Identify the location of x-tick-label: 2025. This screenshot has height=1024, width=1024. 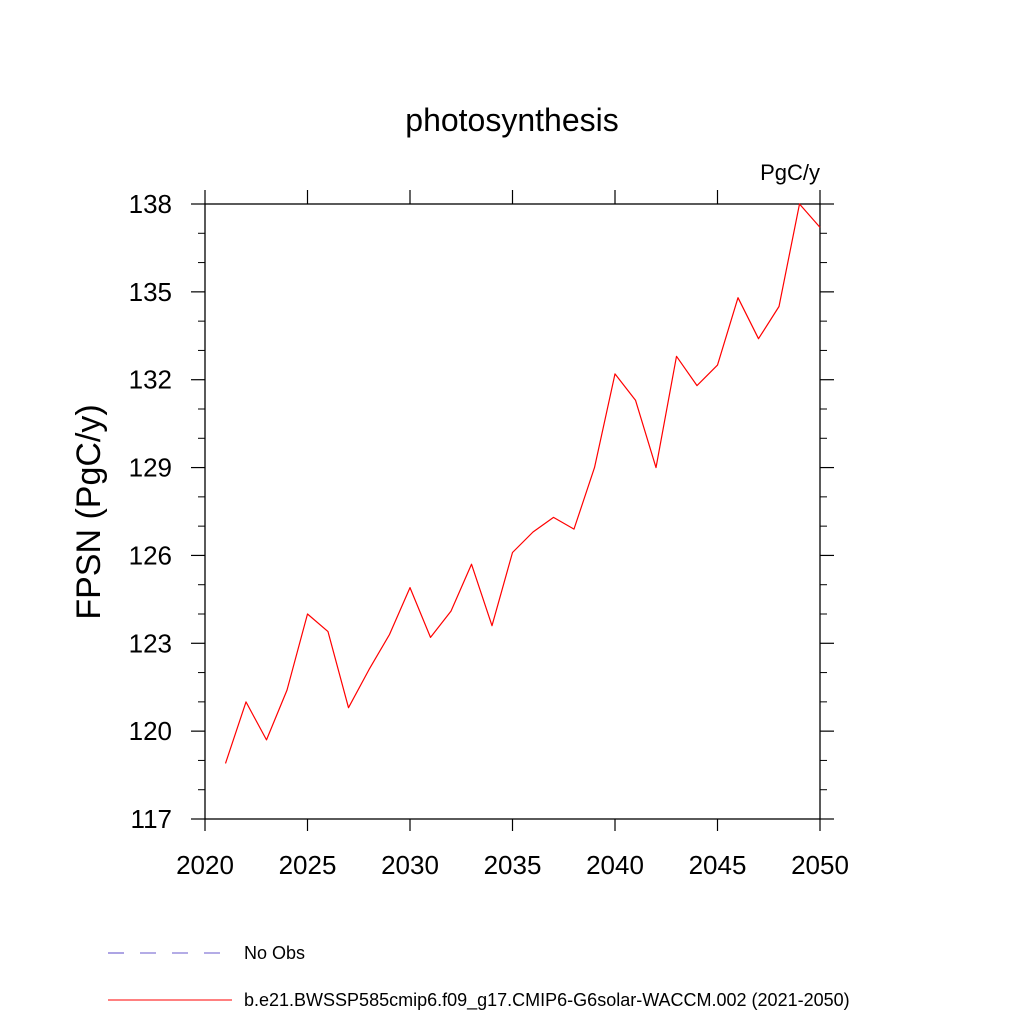
(308, 865).